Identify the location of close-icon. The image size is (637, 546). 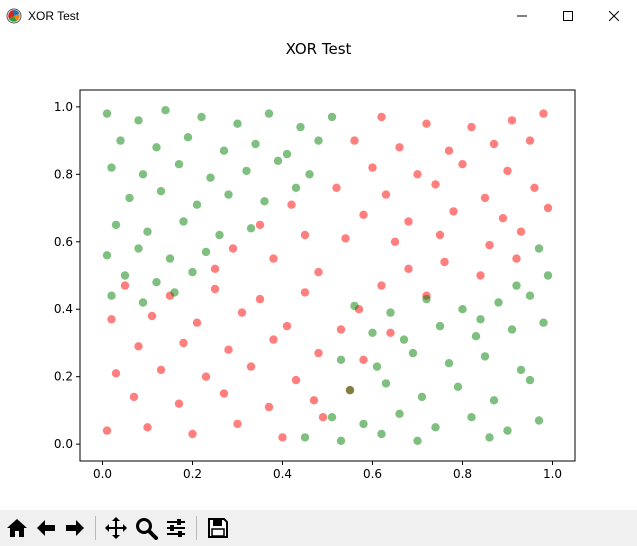
(614, 16).